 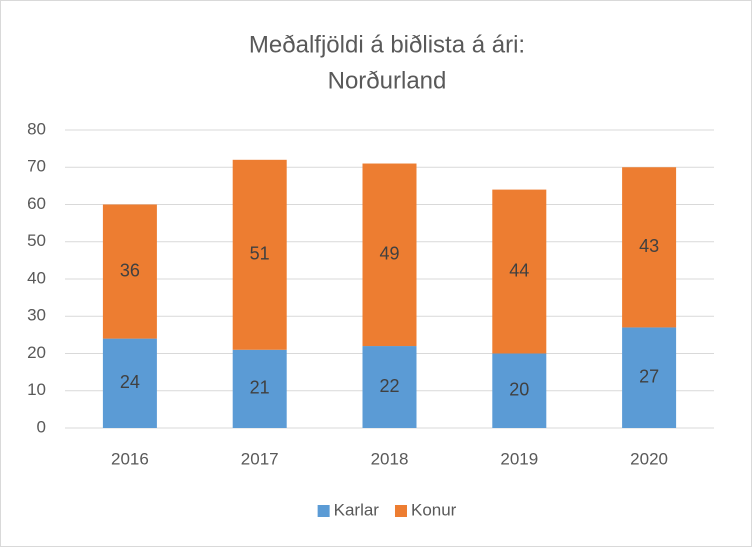 I want to click on x-tick-label: 2016, so click(x=130, y=458).